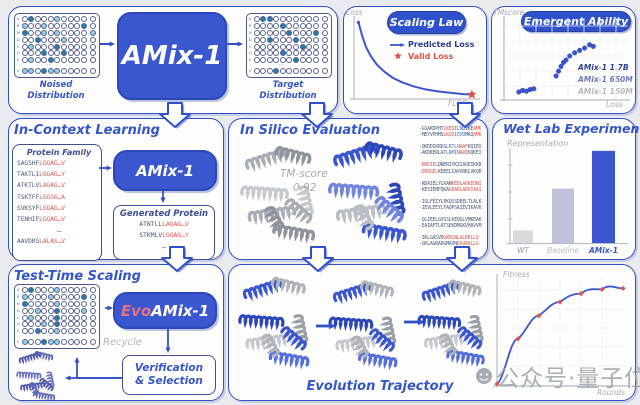  Describe the element at coordinates (450, 172) in the screenshot. I see `silico-sequence-line: -DERGELKDEELIAVVRKLVKQR` at that location.